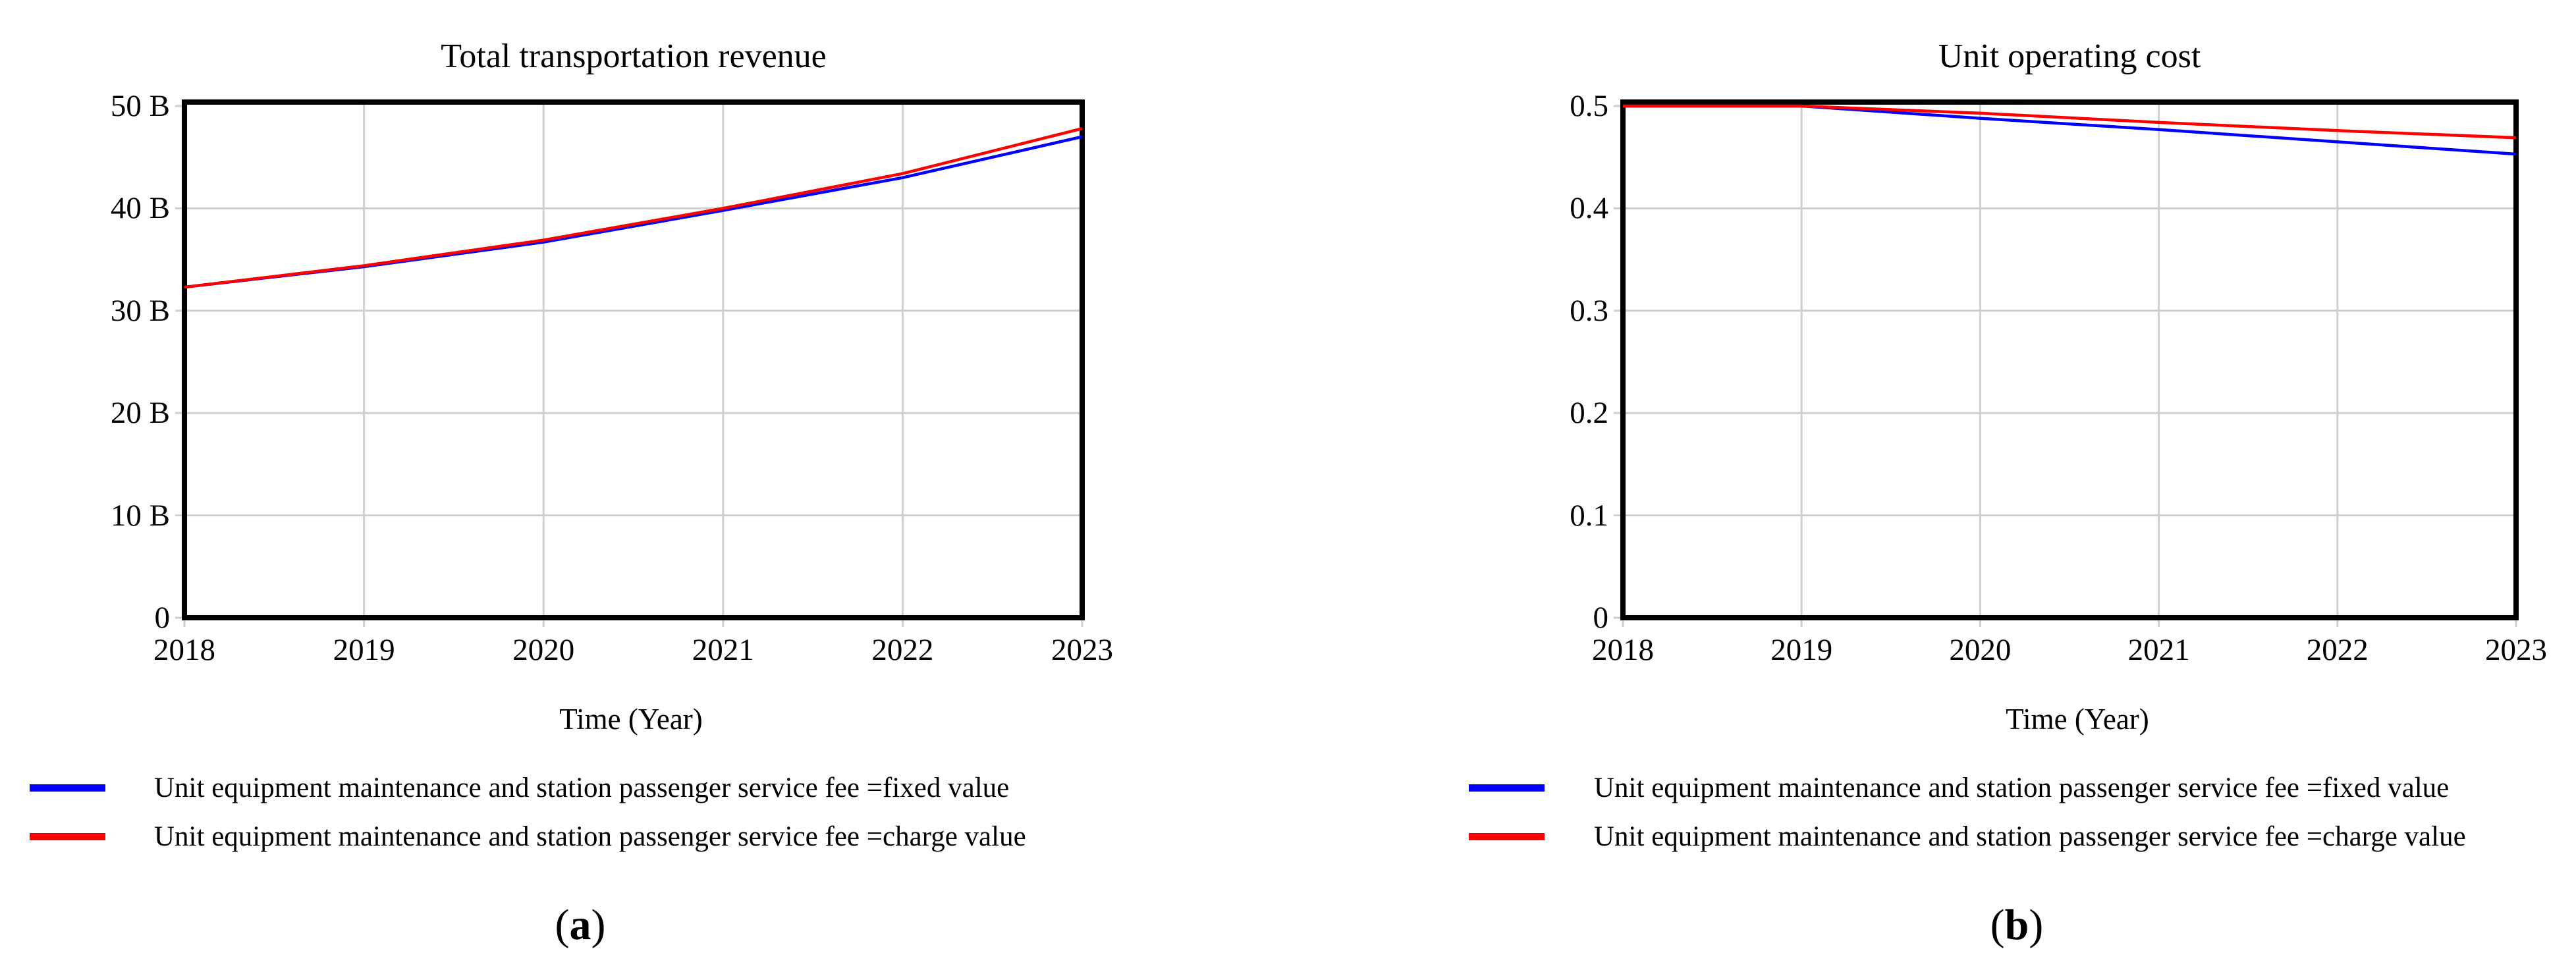 The width and height of the screenshot is (2576, 972). I want to click on series-line-fixed-value, so click(2070, 130).